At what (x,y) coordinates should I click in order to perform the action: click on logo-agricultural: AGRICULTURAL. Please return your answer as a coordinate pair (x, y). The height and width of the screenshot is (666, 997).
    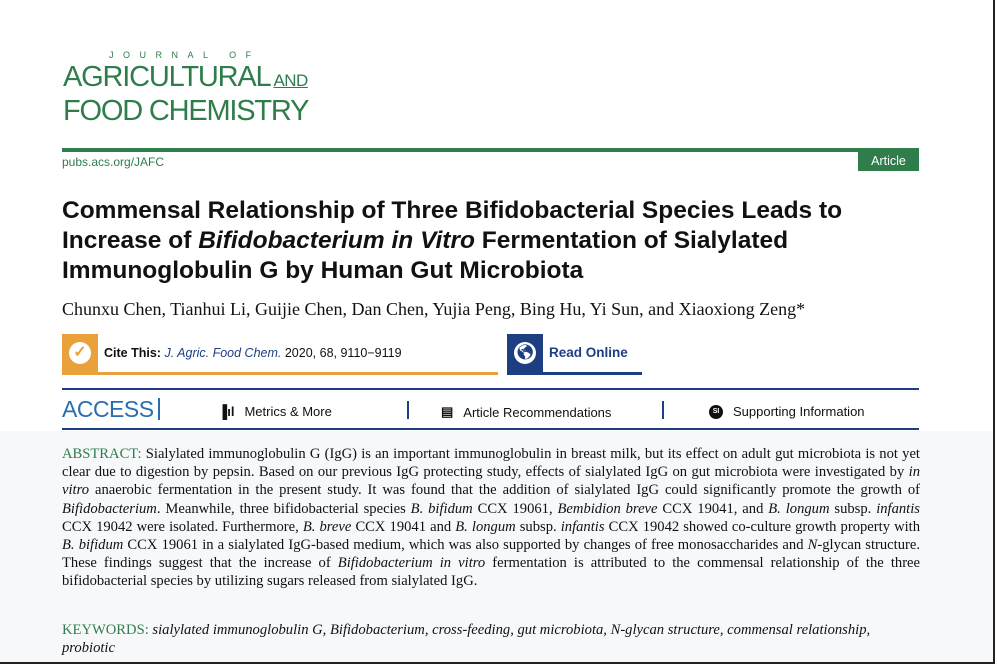
    Looking at the image, I should click on (167, 77).